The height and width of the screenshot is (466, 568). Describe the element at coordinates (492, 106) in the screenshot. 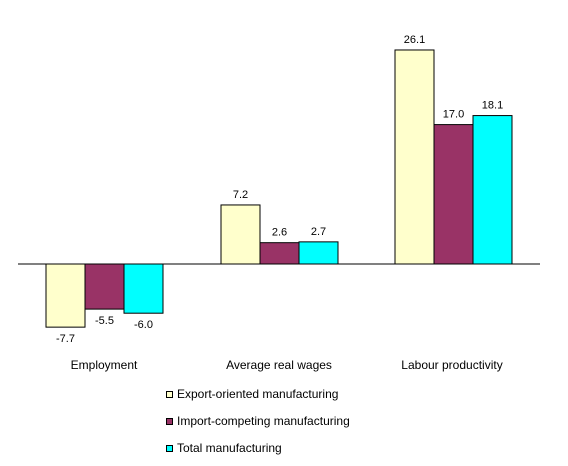

I see `data-label-labour-productivity-total-manufacturing: 18.1` at that location.